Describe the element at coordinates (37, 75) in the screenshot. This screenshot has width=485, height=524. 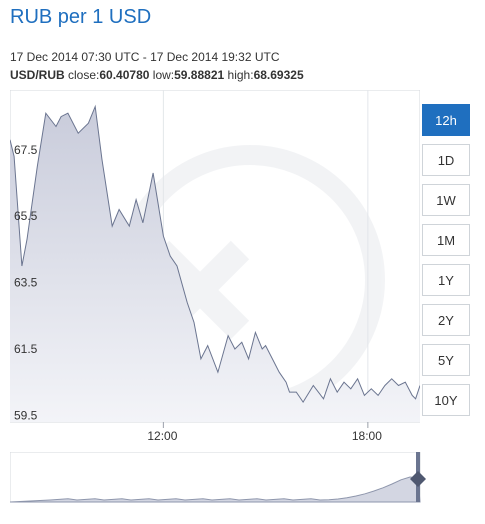
I see `pair-label: USD/RUB` at that location.